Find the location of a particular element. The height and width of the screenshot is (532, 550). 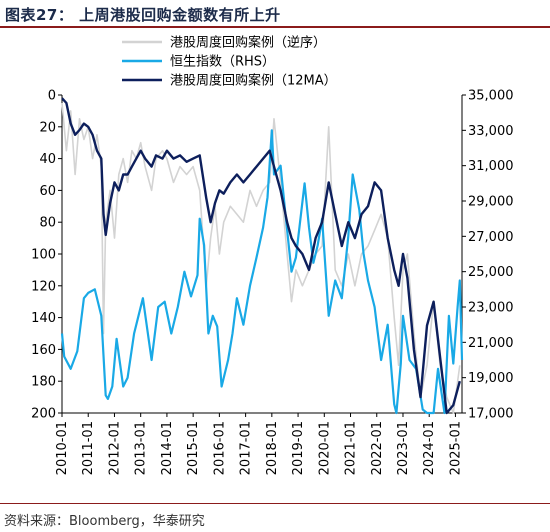

left-tick-label: 120 is located at coordinates (43, 286).